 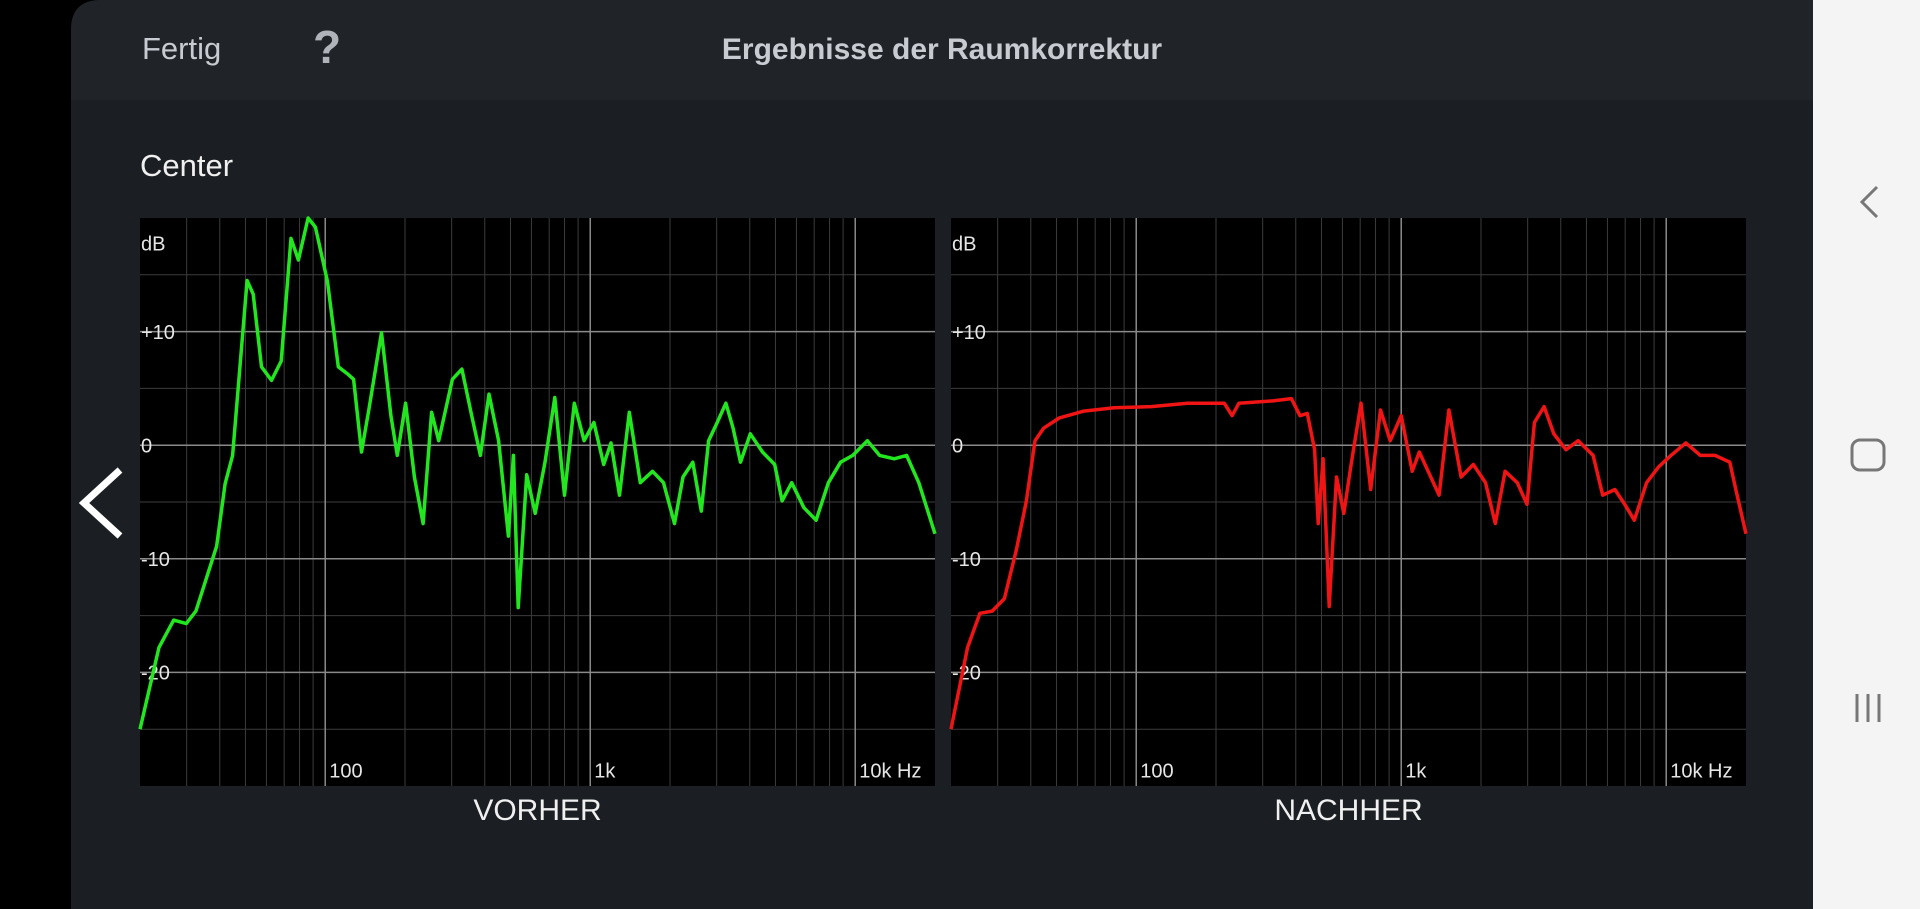 I want to click on done-button: Fertig, so click(x=181, y=48).